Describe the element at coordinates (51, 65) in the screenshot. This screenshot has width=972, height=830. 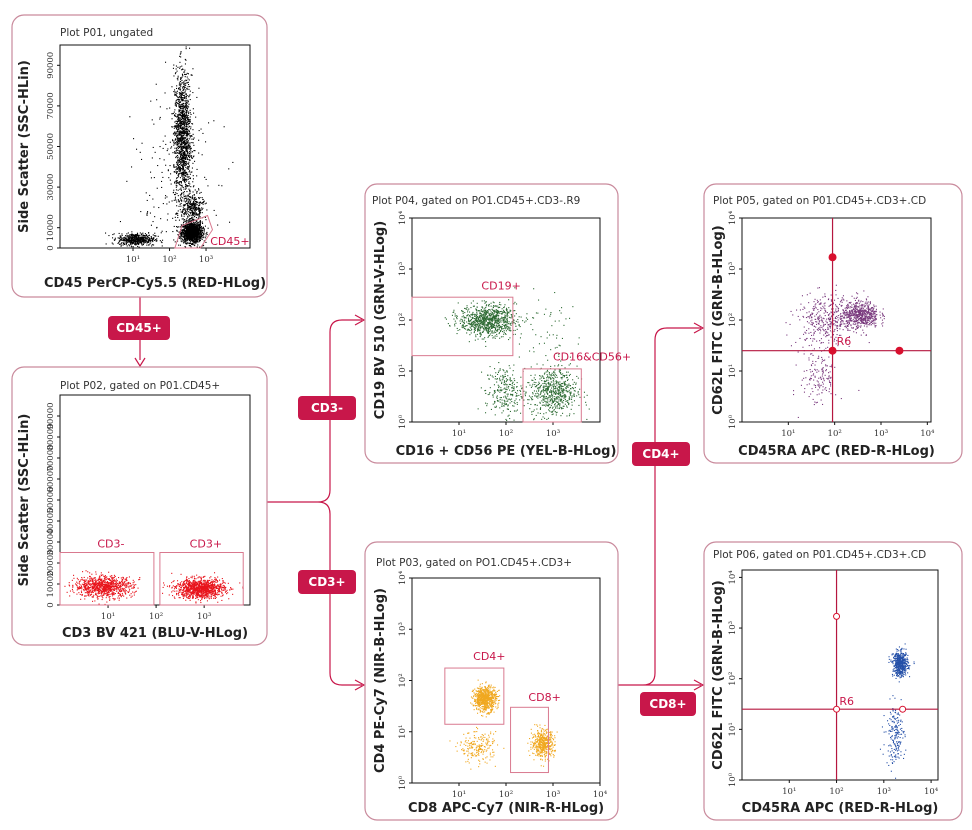
I see `y-tick-label: 90000` at that location.